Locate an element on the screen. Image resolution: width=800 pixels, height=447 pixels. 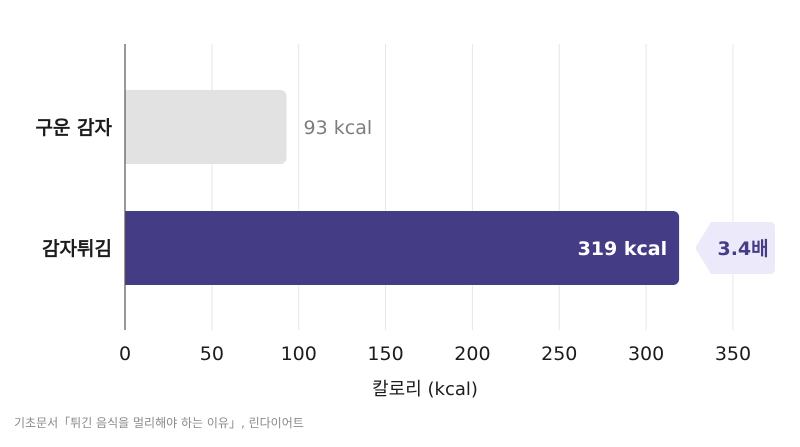
x-tick-label: 200 is located at coordinates (472, 354).